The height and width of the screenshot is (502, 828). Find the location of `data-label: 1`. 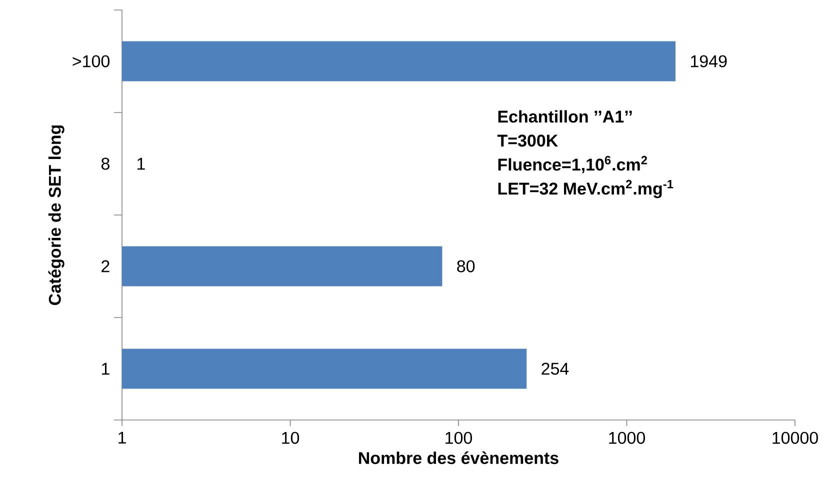

data-label: 1 is located at coordinates (141, 164).